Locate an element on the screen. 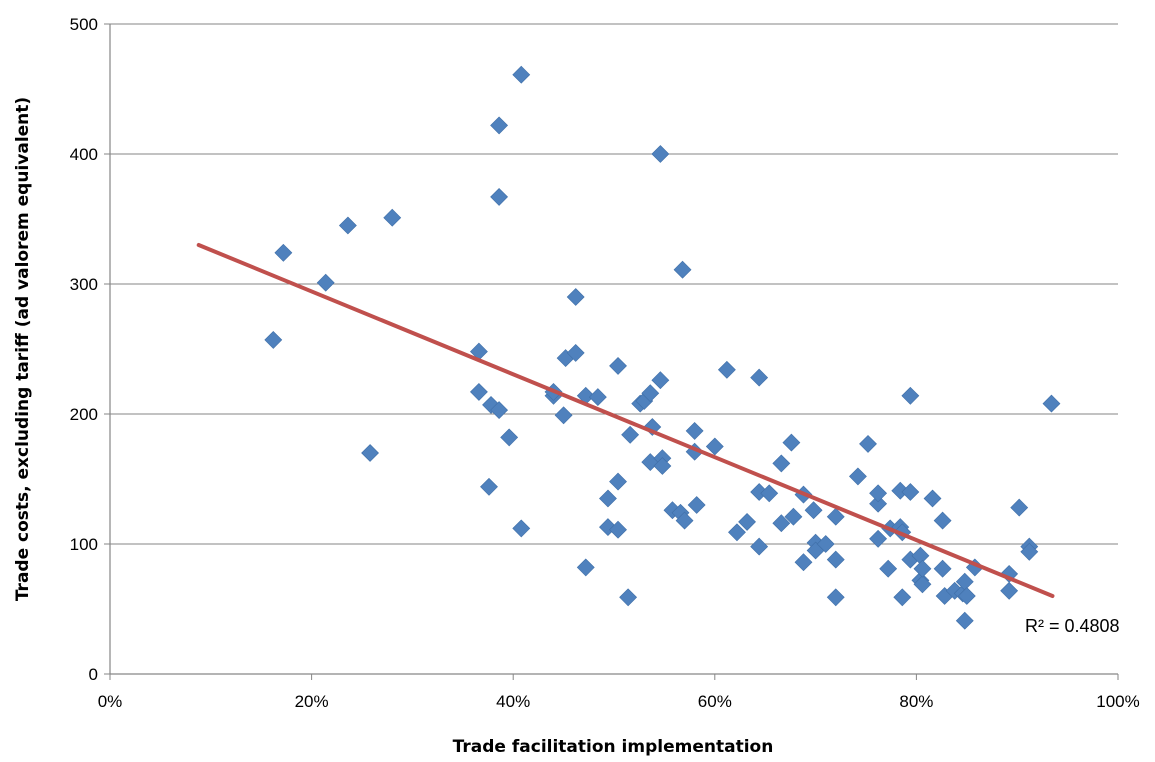  x-tick-label: 20% is located at coordinates (312, 701).